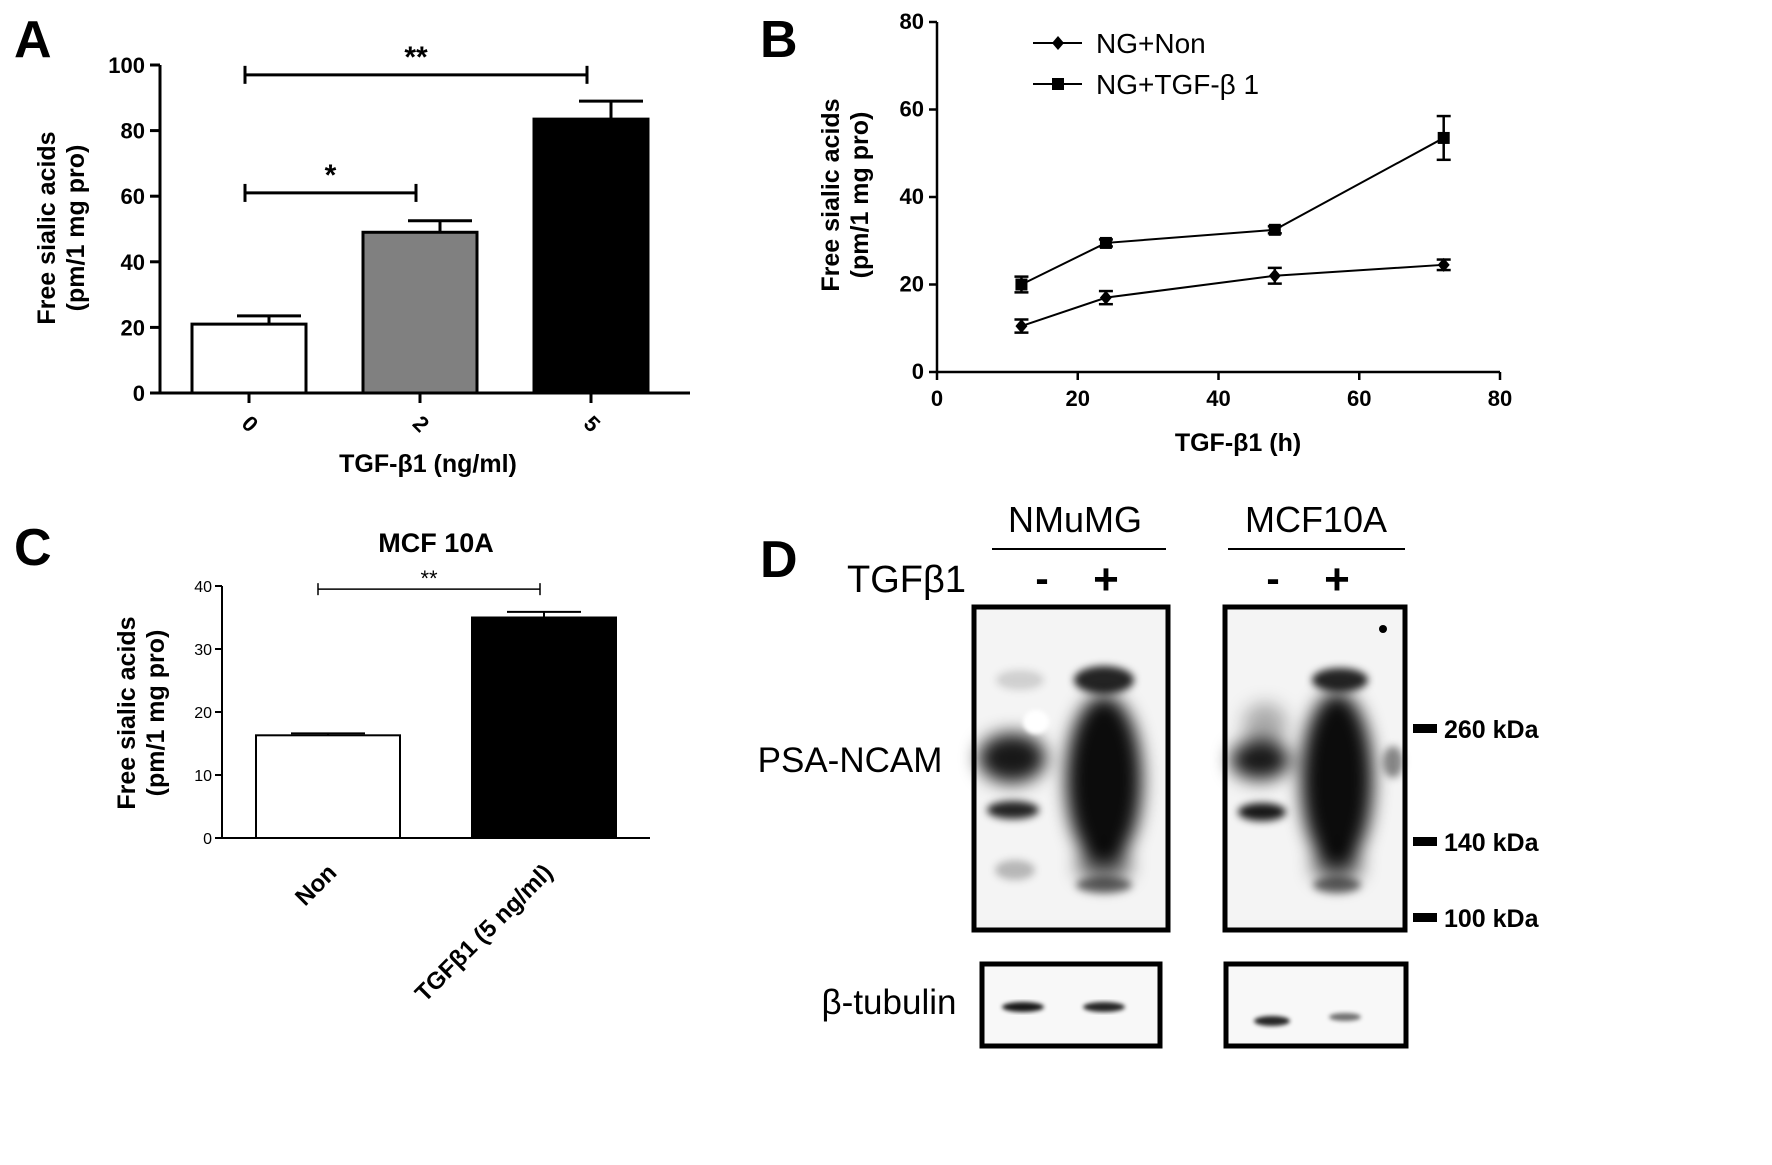  Describe the element at coordinates (421, 424) in the screenshot. I see `x-tick-label: 2` at that location.